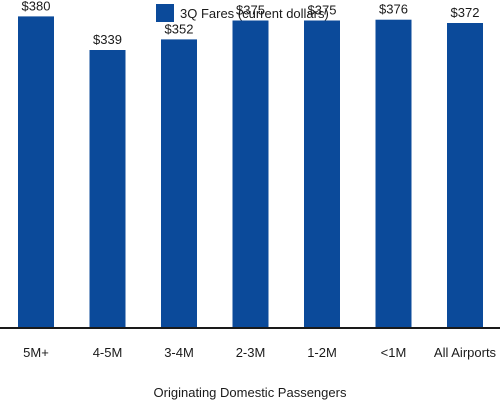 Image resolution: width=500 pixels, height=402 pixels. I want to click on x-tick-label: 2-3M, so click(251, 352).